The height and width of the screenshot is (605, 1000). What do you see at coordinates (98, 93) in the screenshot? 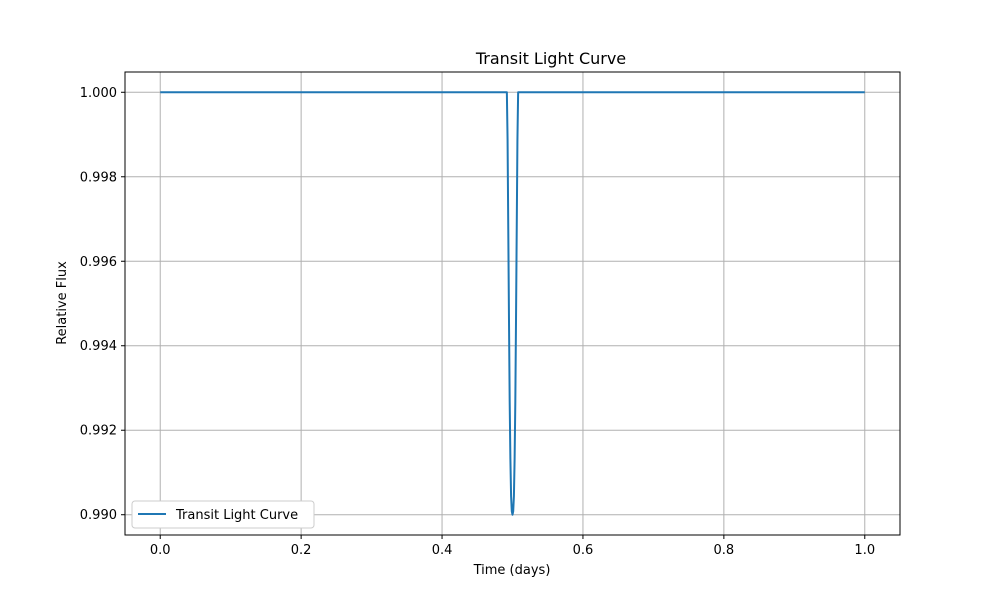
I see `y-tick-label: 1.000` at bounding box center [98, 93].